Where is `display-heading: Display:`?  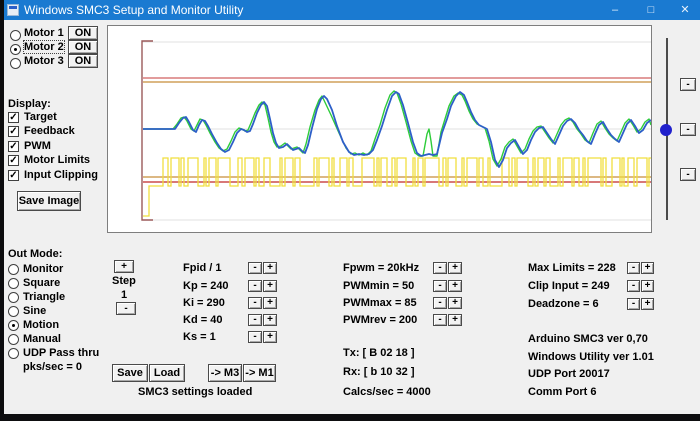
display-heading: Display: is located at coordinates (29, 104).